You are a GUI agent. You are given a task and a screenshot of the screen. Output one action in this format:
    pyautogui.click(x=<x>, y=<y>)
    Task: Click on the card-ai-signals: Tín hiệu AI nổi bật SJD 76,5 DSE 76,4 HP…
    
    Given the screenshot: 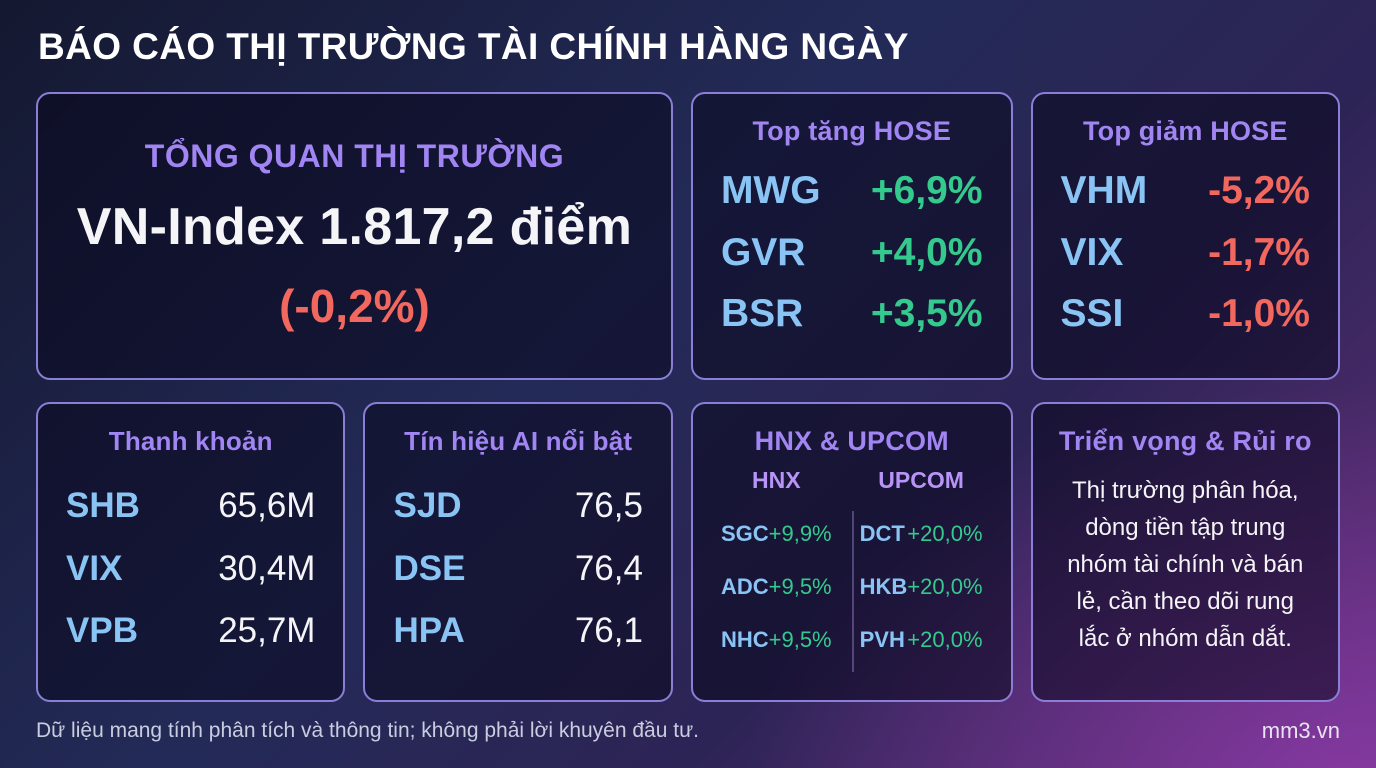 What is the action you would take?
    pyautogui.click(x=518, y=552)
    